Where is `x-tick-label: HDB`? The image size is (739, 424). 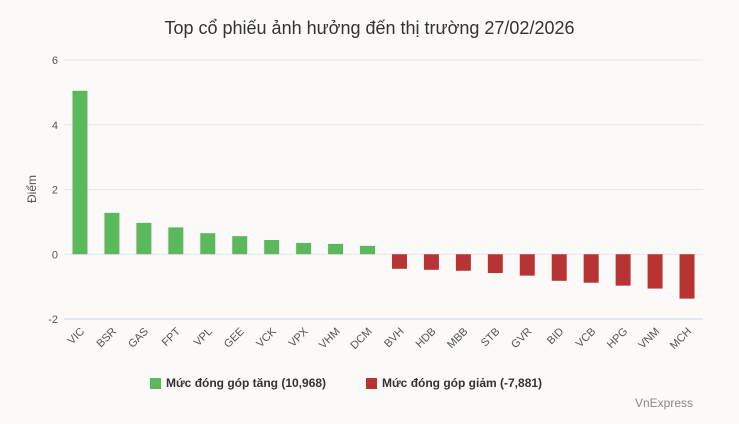 x-tick-label: HDB is located at coordinates (426, 338).